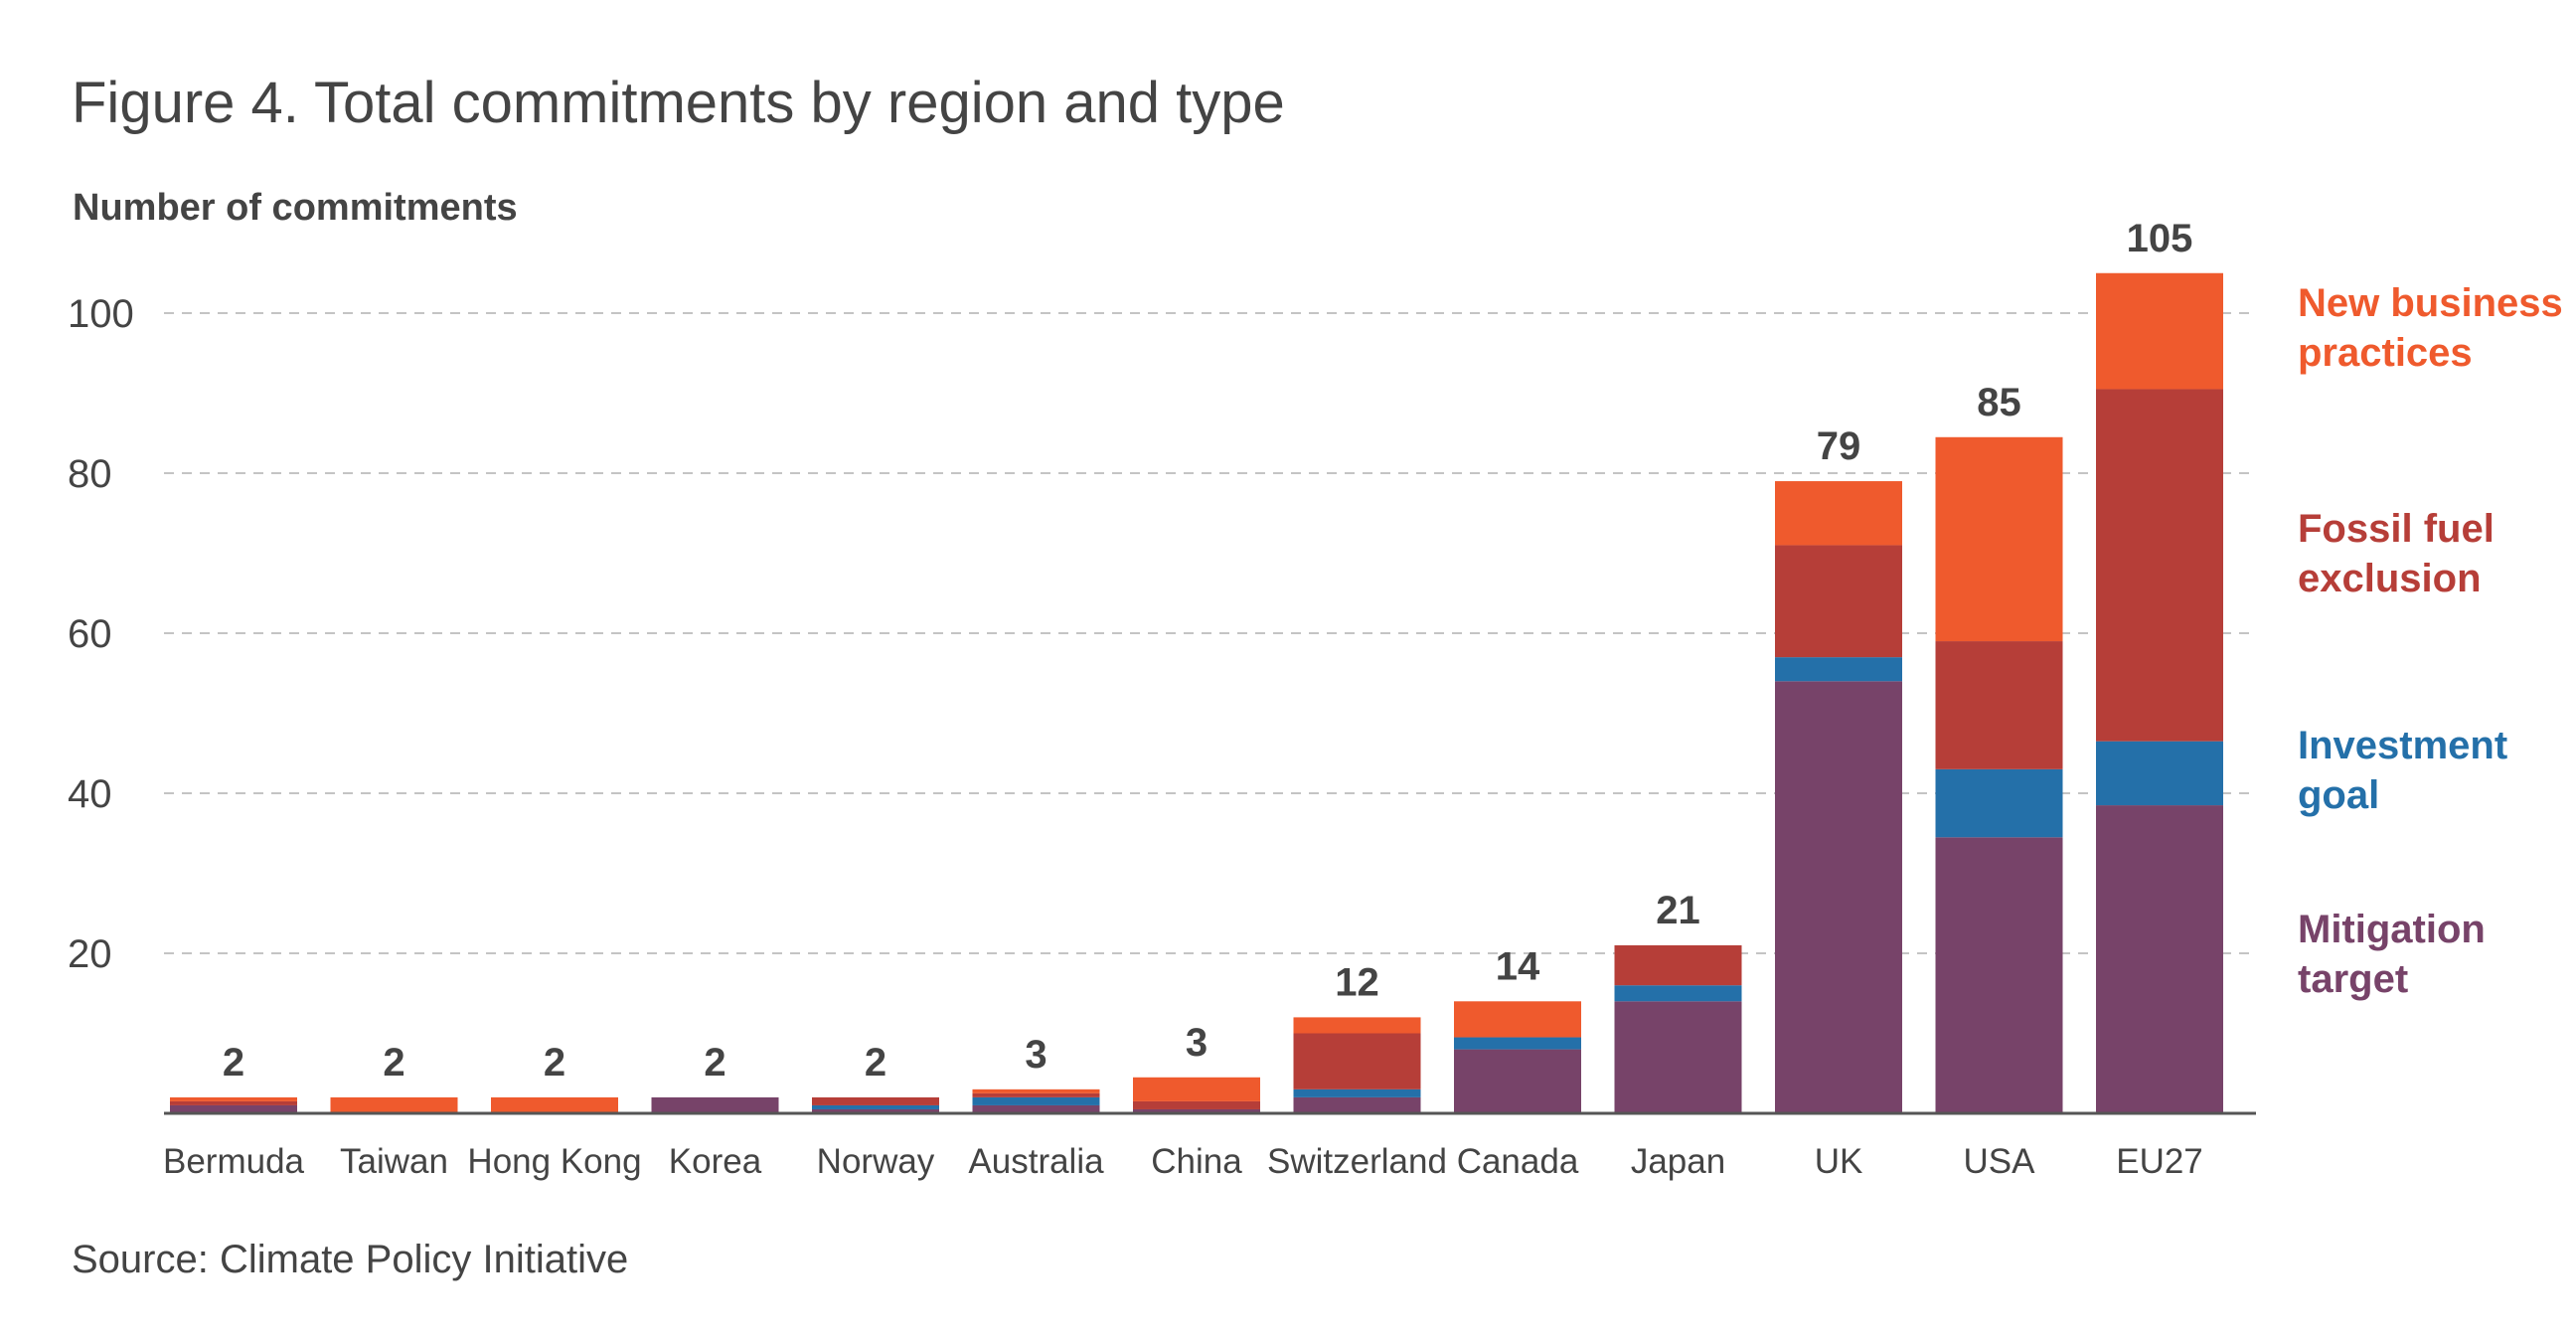 The image size is (2576, 1338). I want to click on bar-total-label: 12, so click(1357, 982).